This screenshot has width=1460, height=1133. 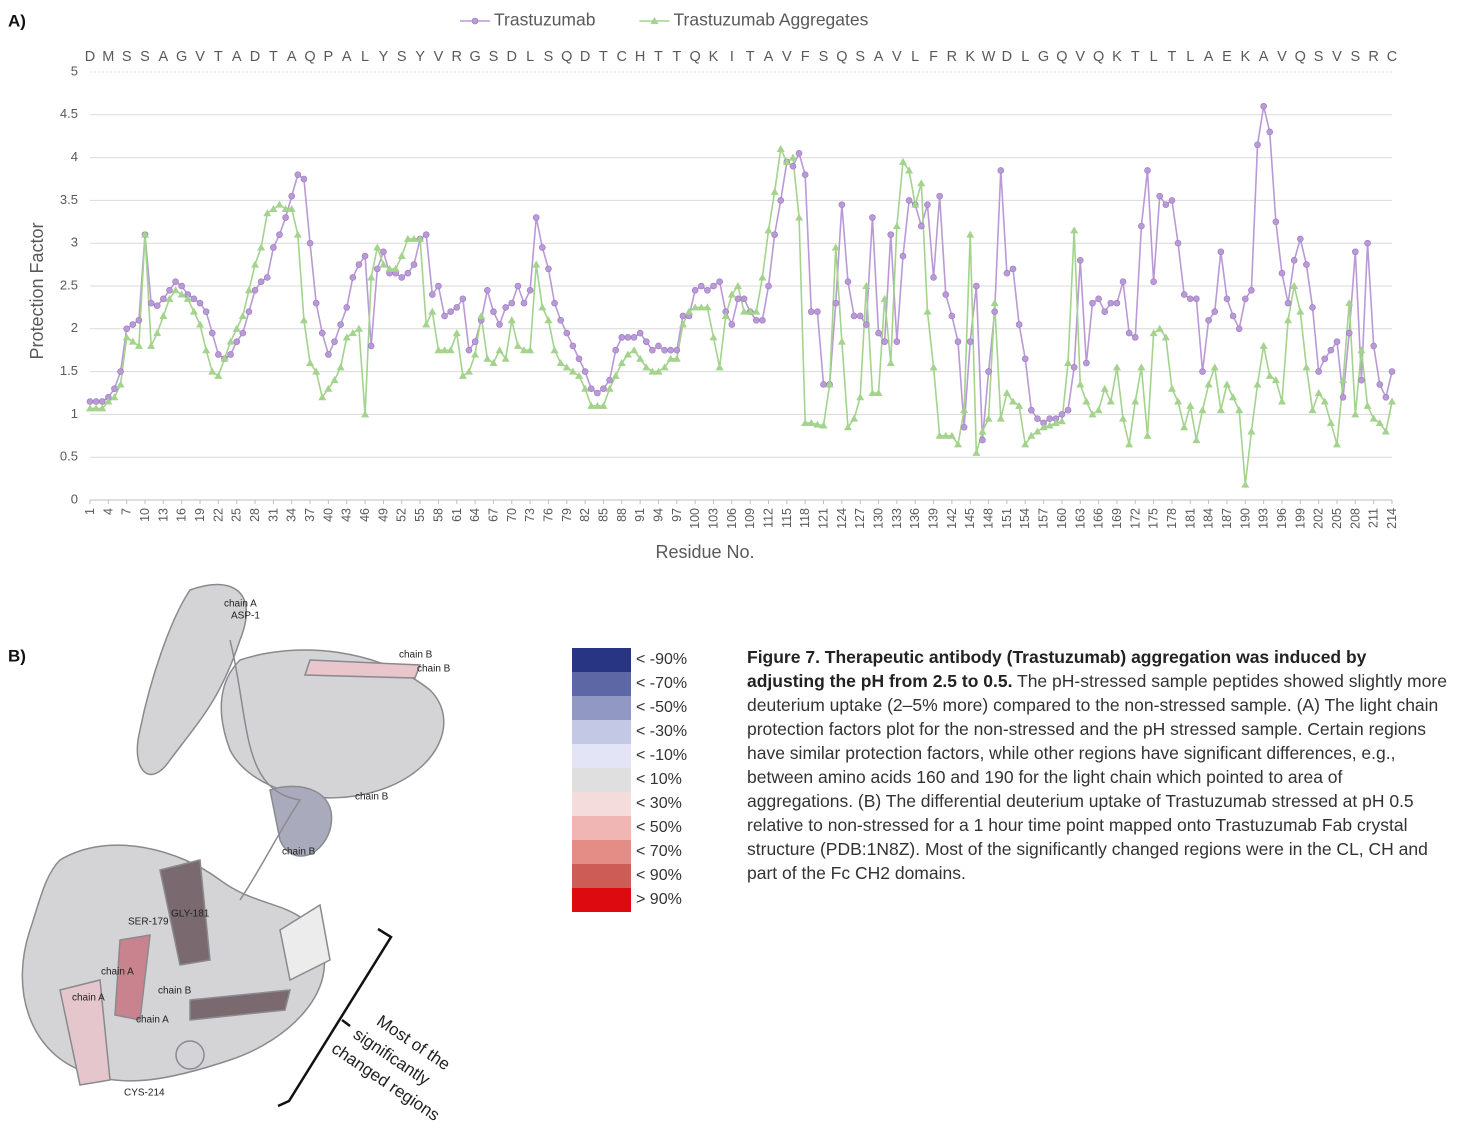 I want to click on x-tick-label: 172, so click(x=1135, y=518).